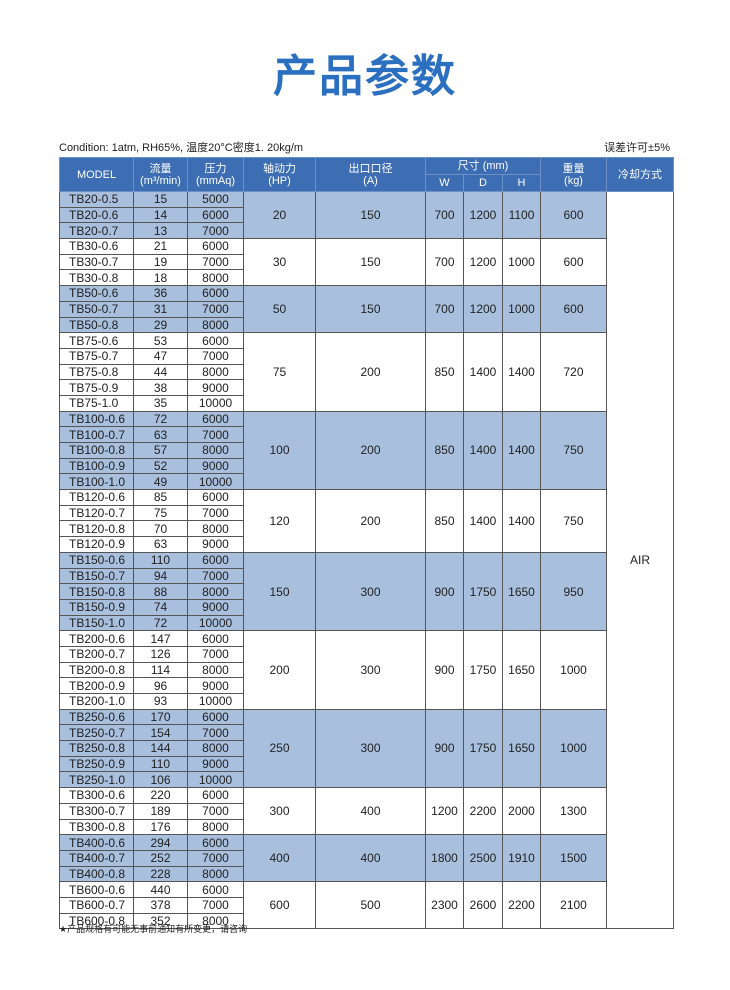  Describe the element at coordinates (215, 174) in the screenshot. I see `header-pressure: 压力 (mmAq)` at that location.